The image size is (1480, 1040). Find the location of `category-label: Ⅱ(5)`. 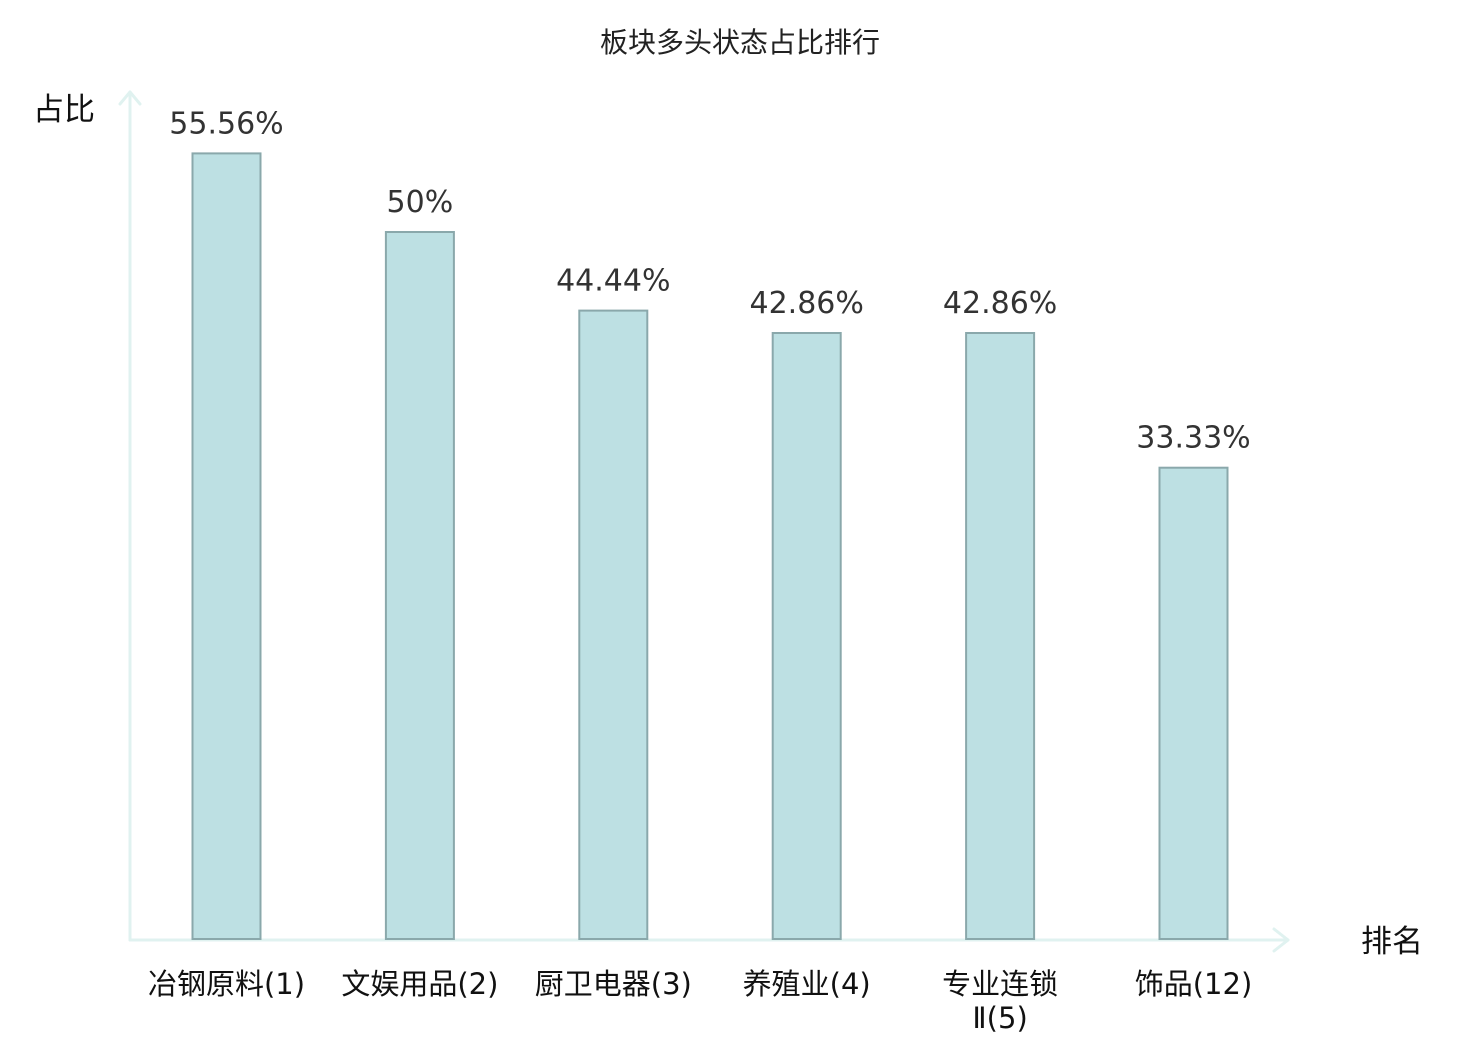

category-label: Ⅱ(5) is located at coordinates (999, 1018).